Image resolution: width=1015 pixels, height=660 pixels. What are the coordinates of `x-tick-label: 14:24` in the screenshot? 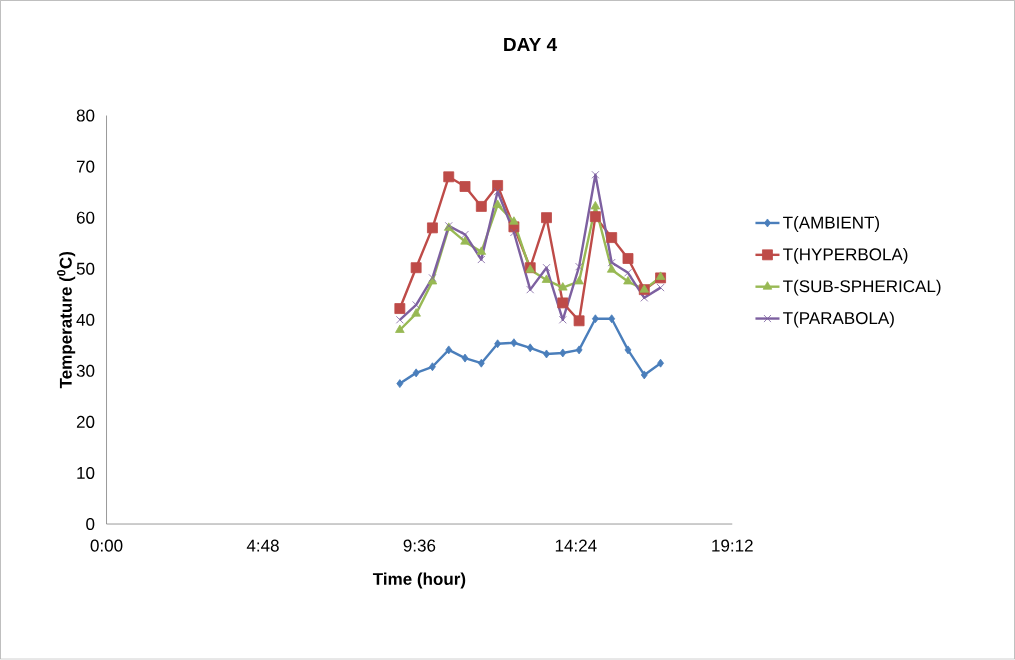 It's located at (576, 545).